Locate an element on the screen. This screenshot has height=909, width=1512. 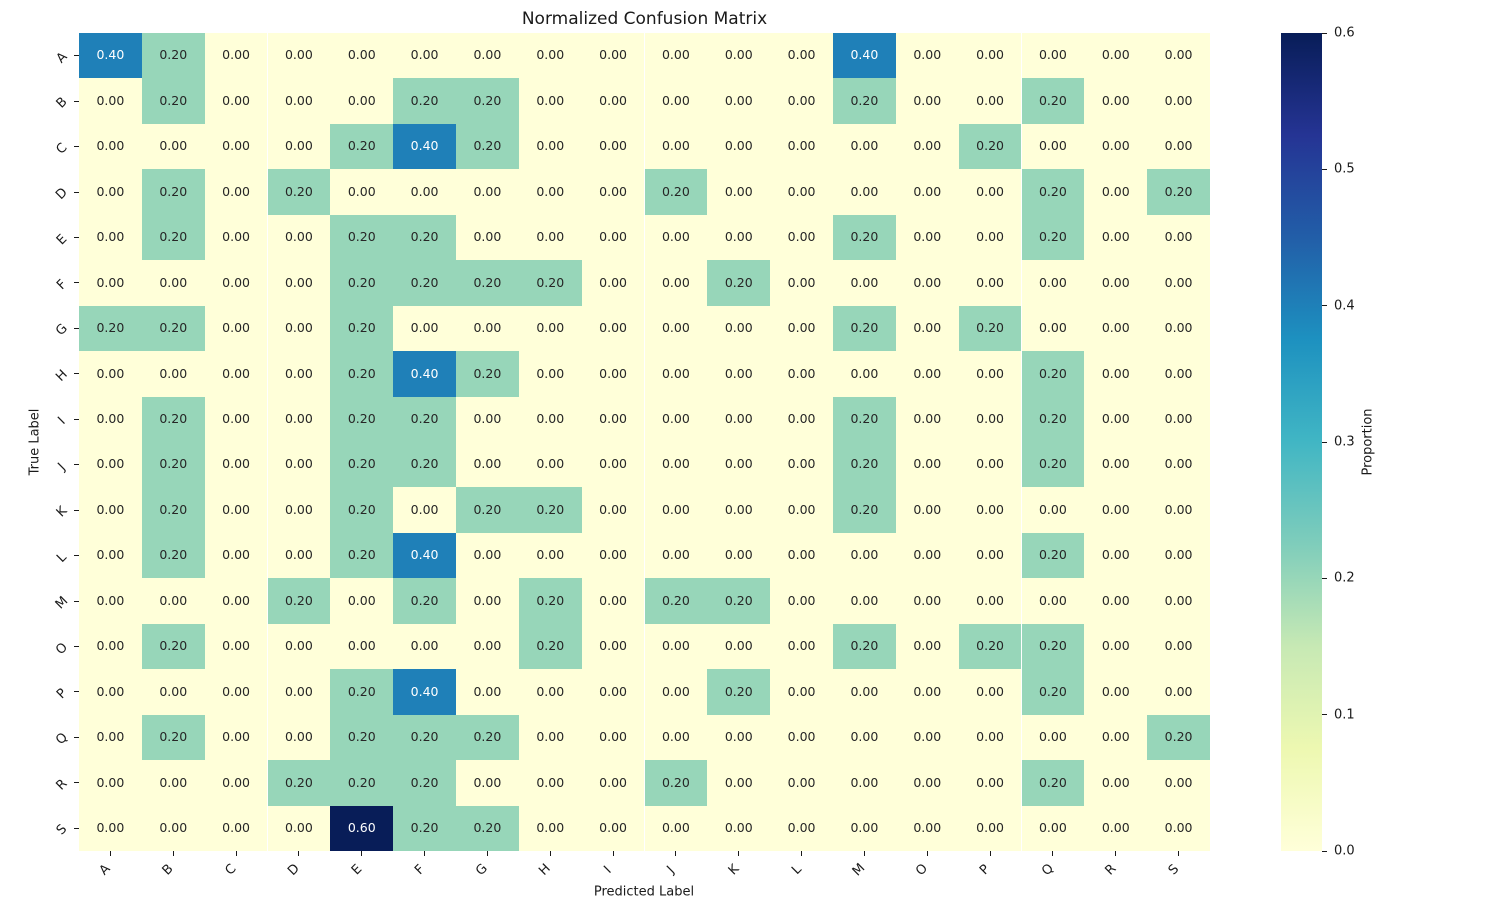
colorbar-tick-label: 0.0 is located at coordinates (1344, 851).